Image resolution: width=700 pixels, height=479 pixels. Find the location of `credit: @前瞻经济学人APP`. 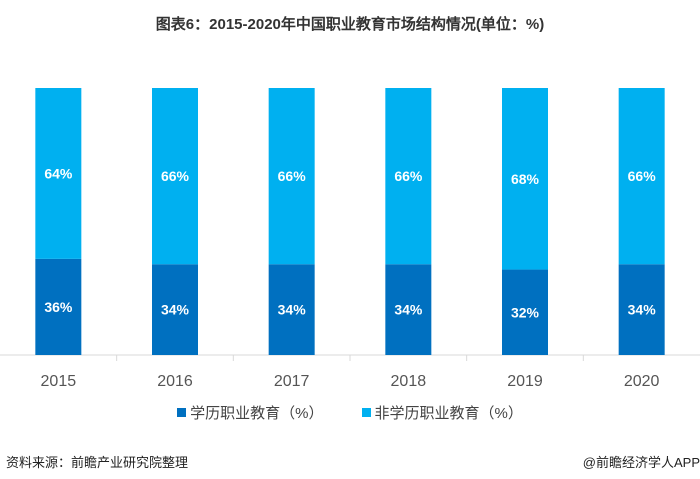

credit: @前瞻经济学人APP is located at coordinates (641, 462).